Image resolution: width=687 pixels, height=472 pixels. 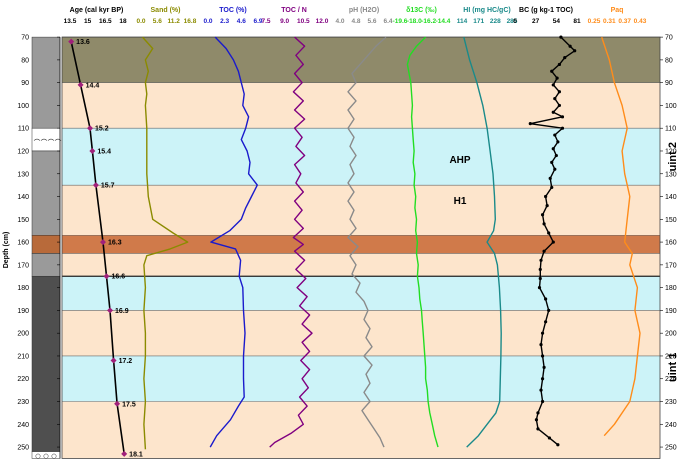 I want to click on depth-tick-label-right-9: 160, so click(x=671, y=243).